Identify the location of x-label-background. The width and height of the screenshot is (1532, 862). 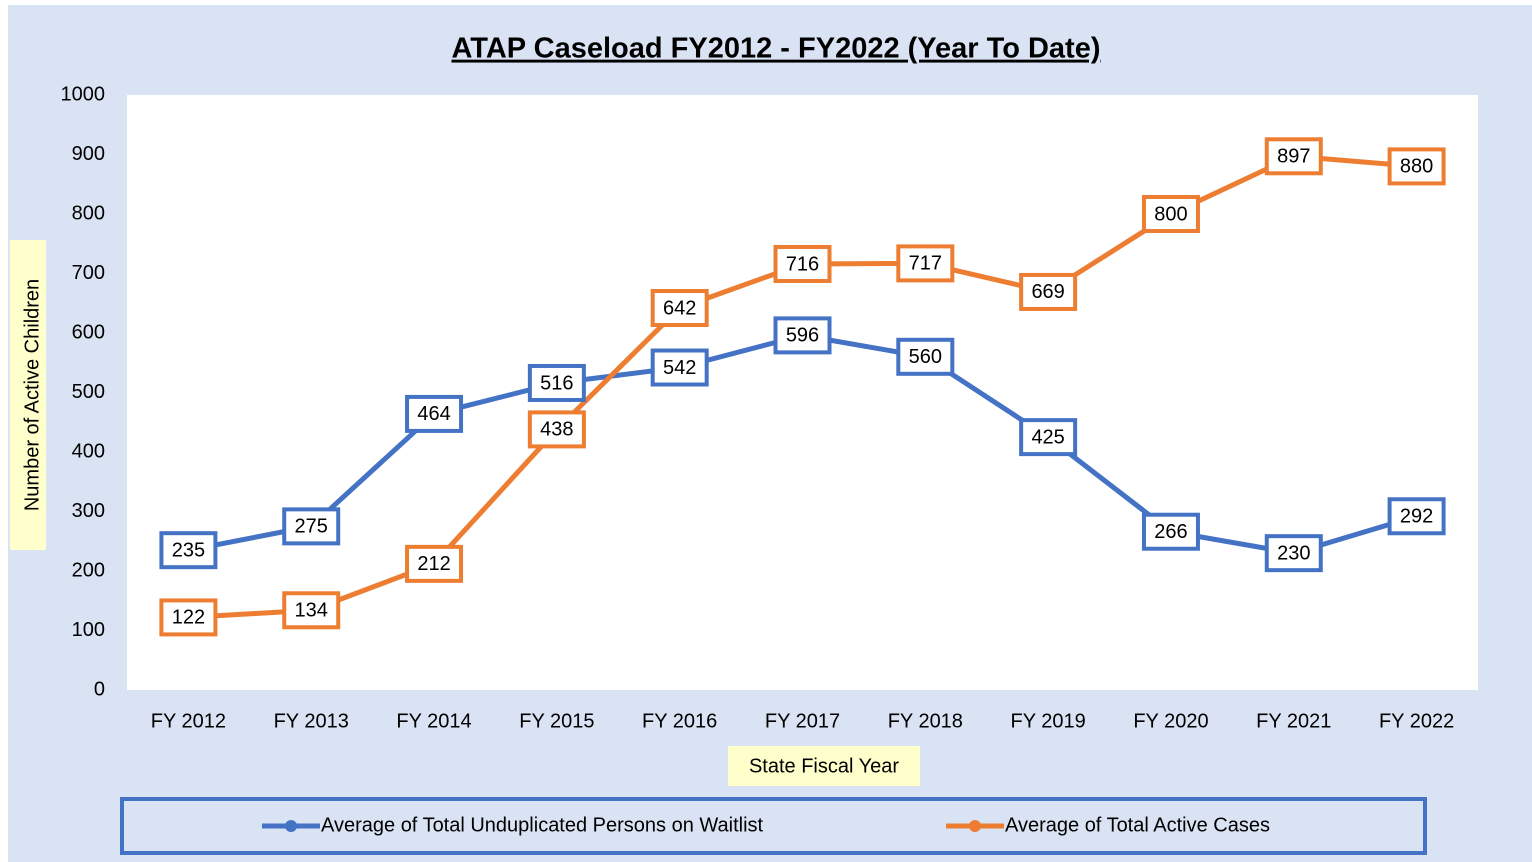
(824, 766).